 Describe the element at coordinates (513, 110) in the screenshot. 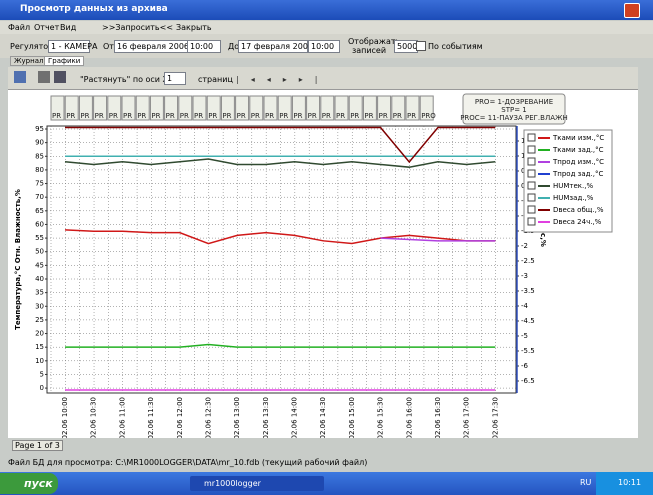

I see `annotation: STP= 1` at that location.